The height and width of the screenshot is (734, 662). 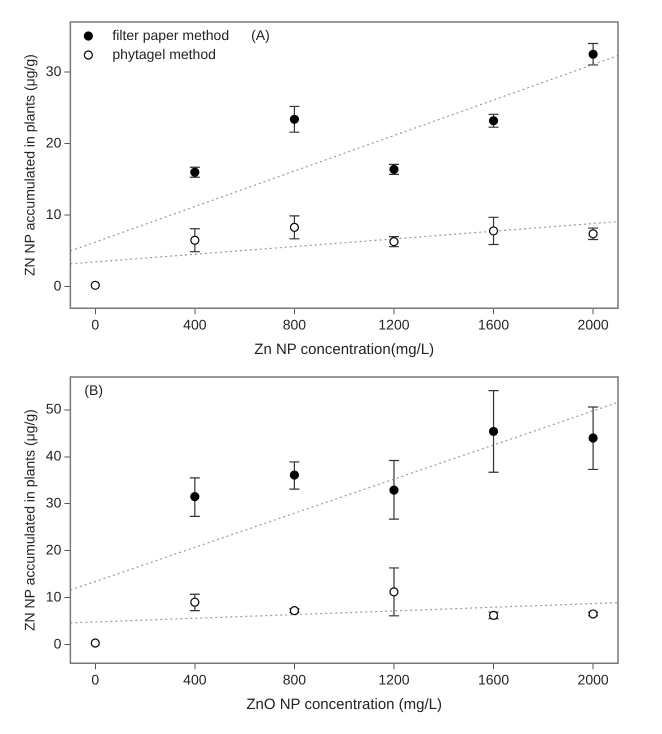 I want to click on x-axis-title: ZnO NP concentration (mg/L), so click(x=344, y=705).